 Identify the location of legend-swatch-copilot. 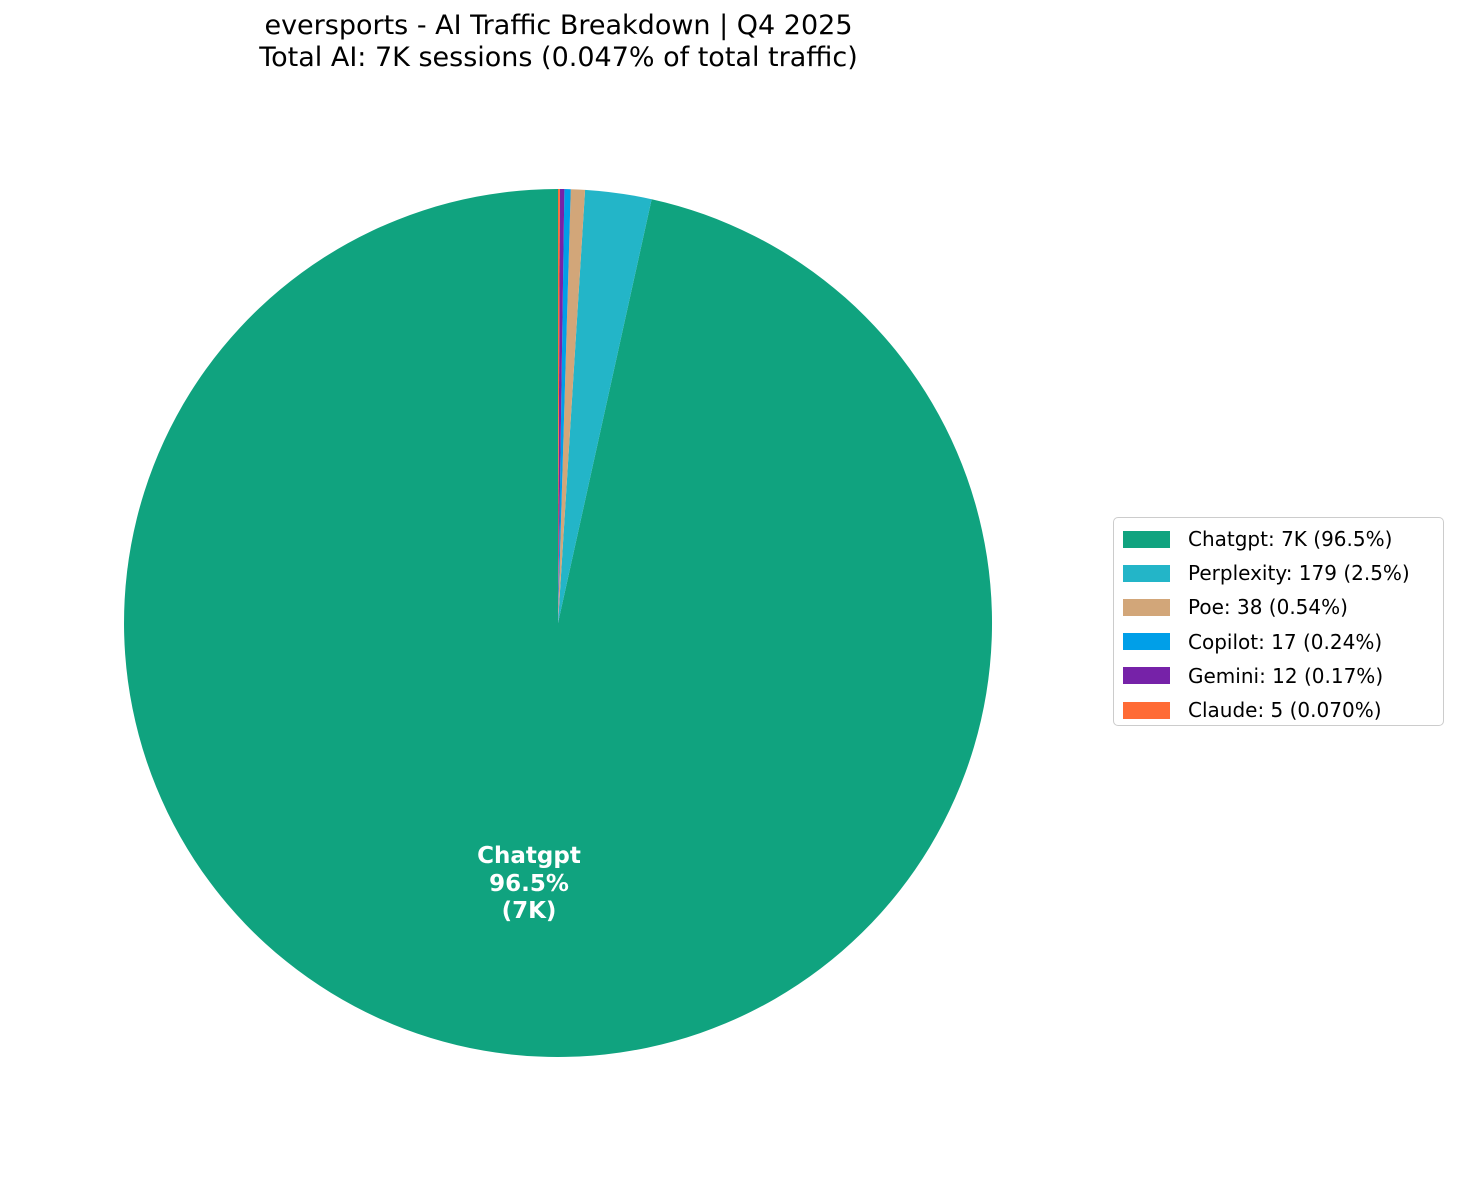
(1146, 642).